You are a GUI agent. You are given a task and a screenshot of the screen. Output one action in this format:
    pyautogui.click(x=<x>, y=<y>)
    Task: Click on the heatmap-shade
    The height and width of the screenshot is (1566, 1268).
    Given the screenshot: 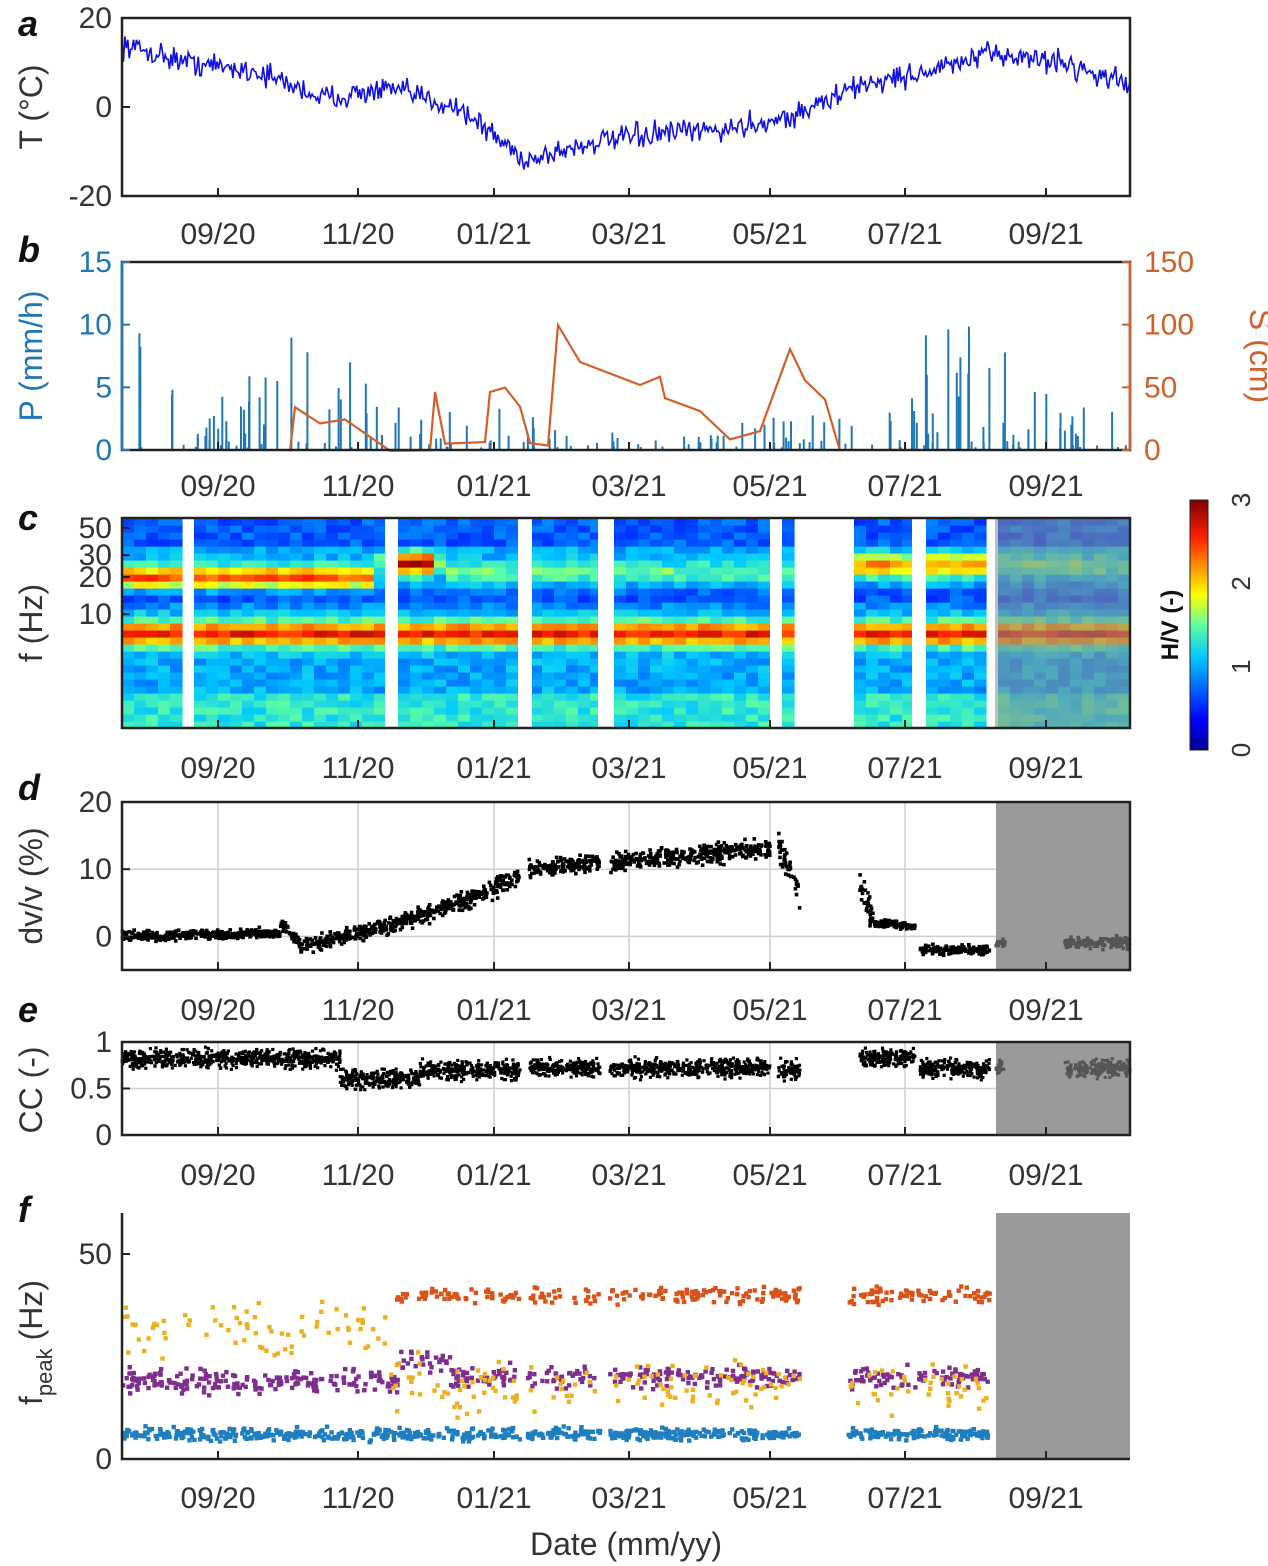 What is the action you would take?
    pyautogui.click(x=1062, y=623)
    